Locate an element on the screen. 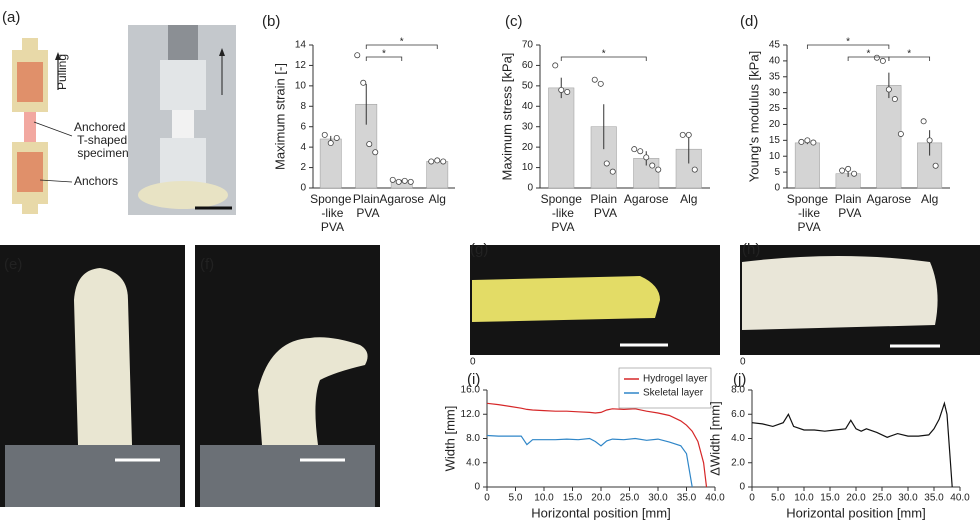 The width and height of the screenshot is (980, 520). legend-label: Skeletal layer is located at coordinates (673, 393).